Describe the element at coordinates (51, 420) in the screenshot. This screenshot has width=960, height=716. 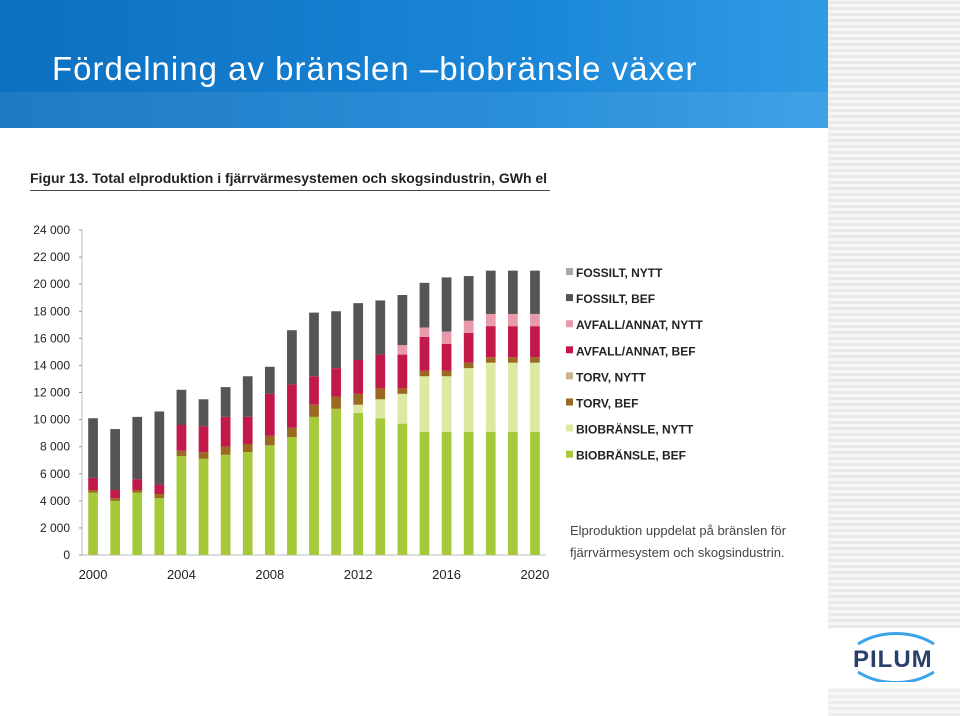
I see `y-tick-label: 10 000` at that location.